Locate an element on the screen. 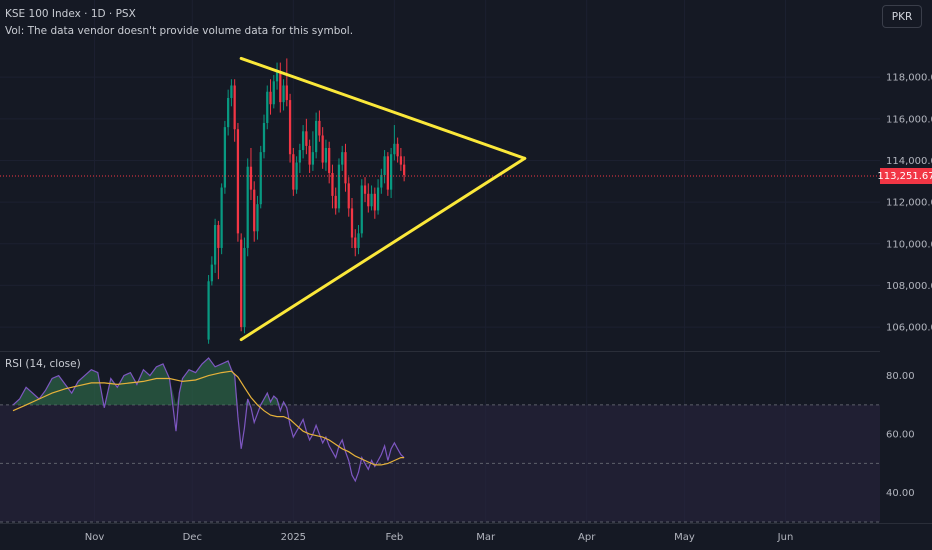 The width and height of the screenshot is (932, 550). rsi-line is located at coordinates (208, 420).